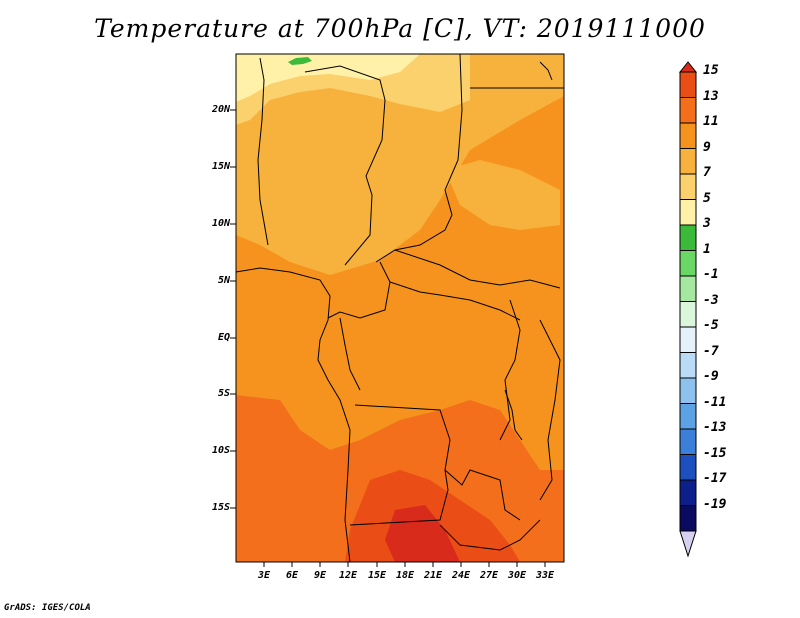  Describe the element at coordinates (711, 351) in the screenshot. I see `colorbar-label: -7` at that location.